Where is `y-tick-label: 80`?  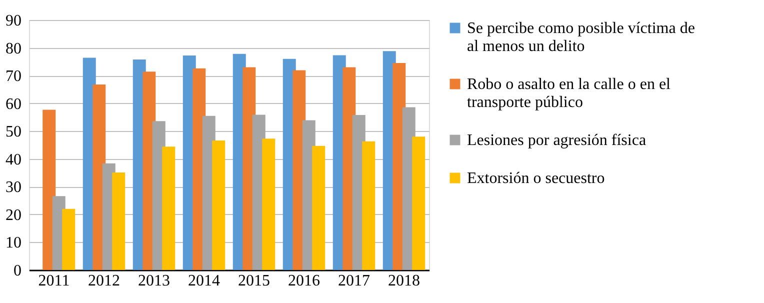
y-tick-label: 80 is located at coordinates (14, 49).